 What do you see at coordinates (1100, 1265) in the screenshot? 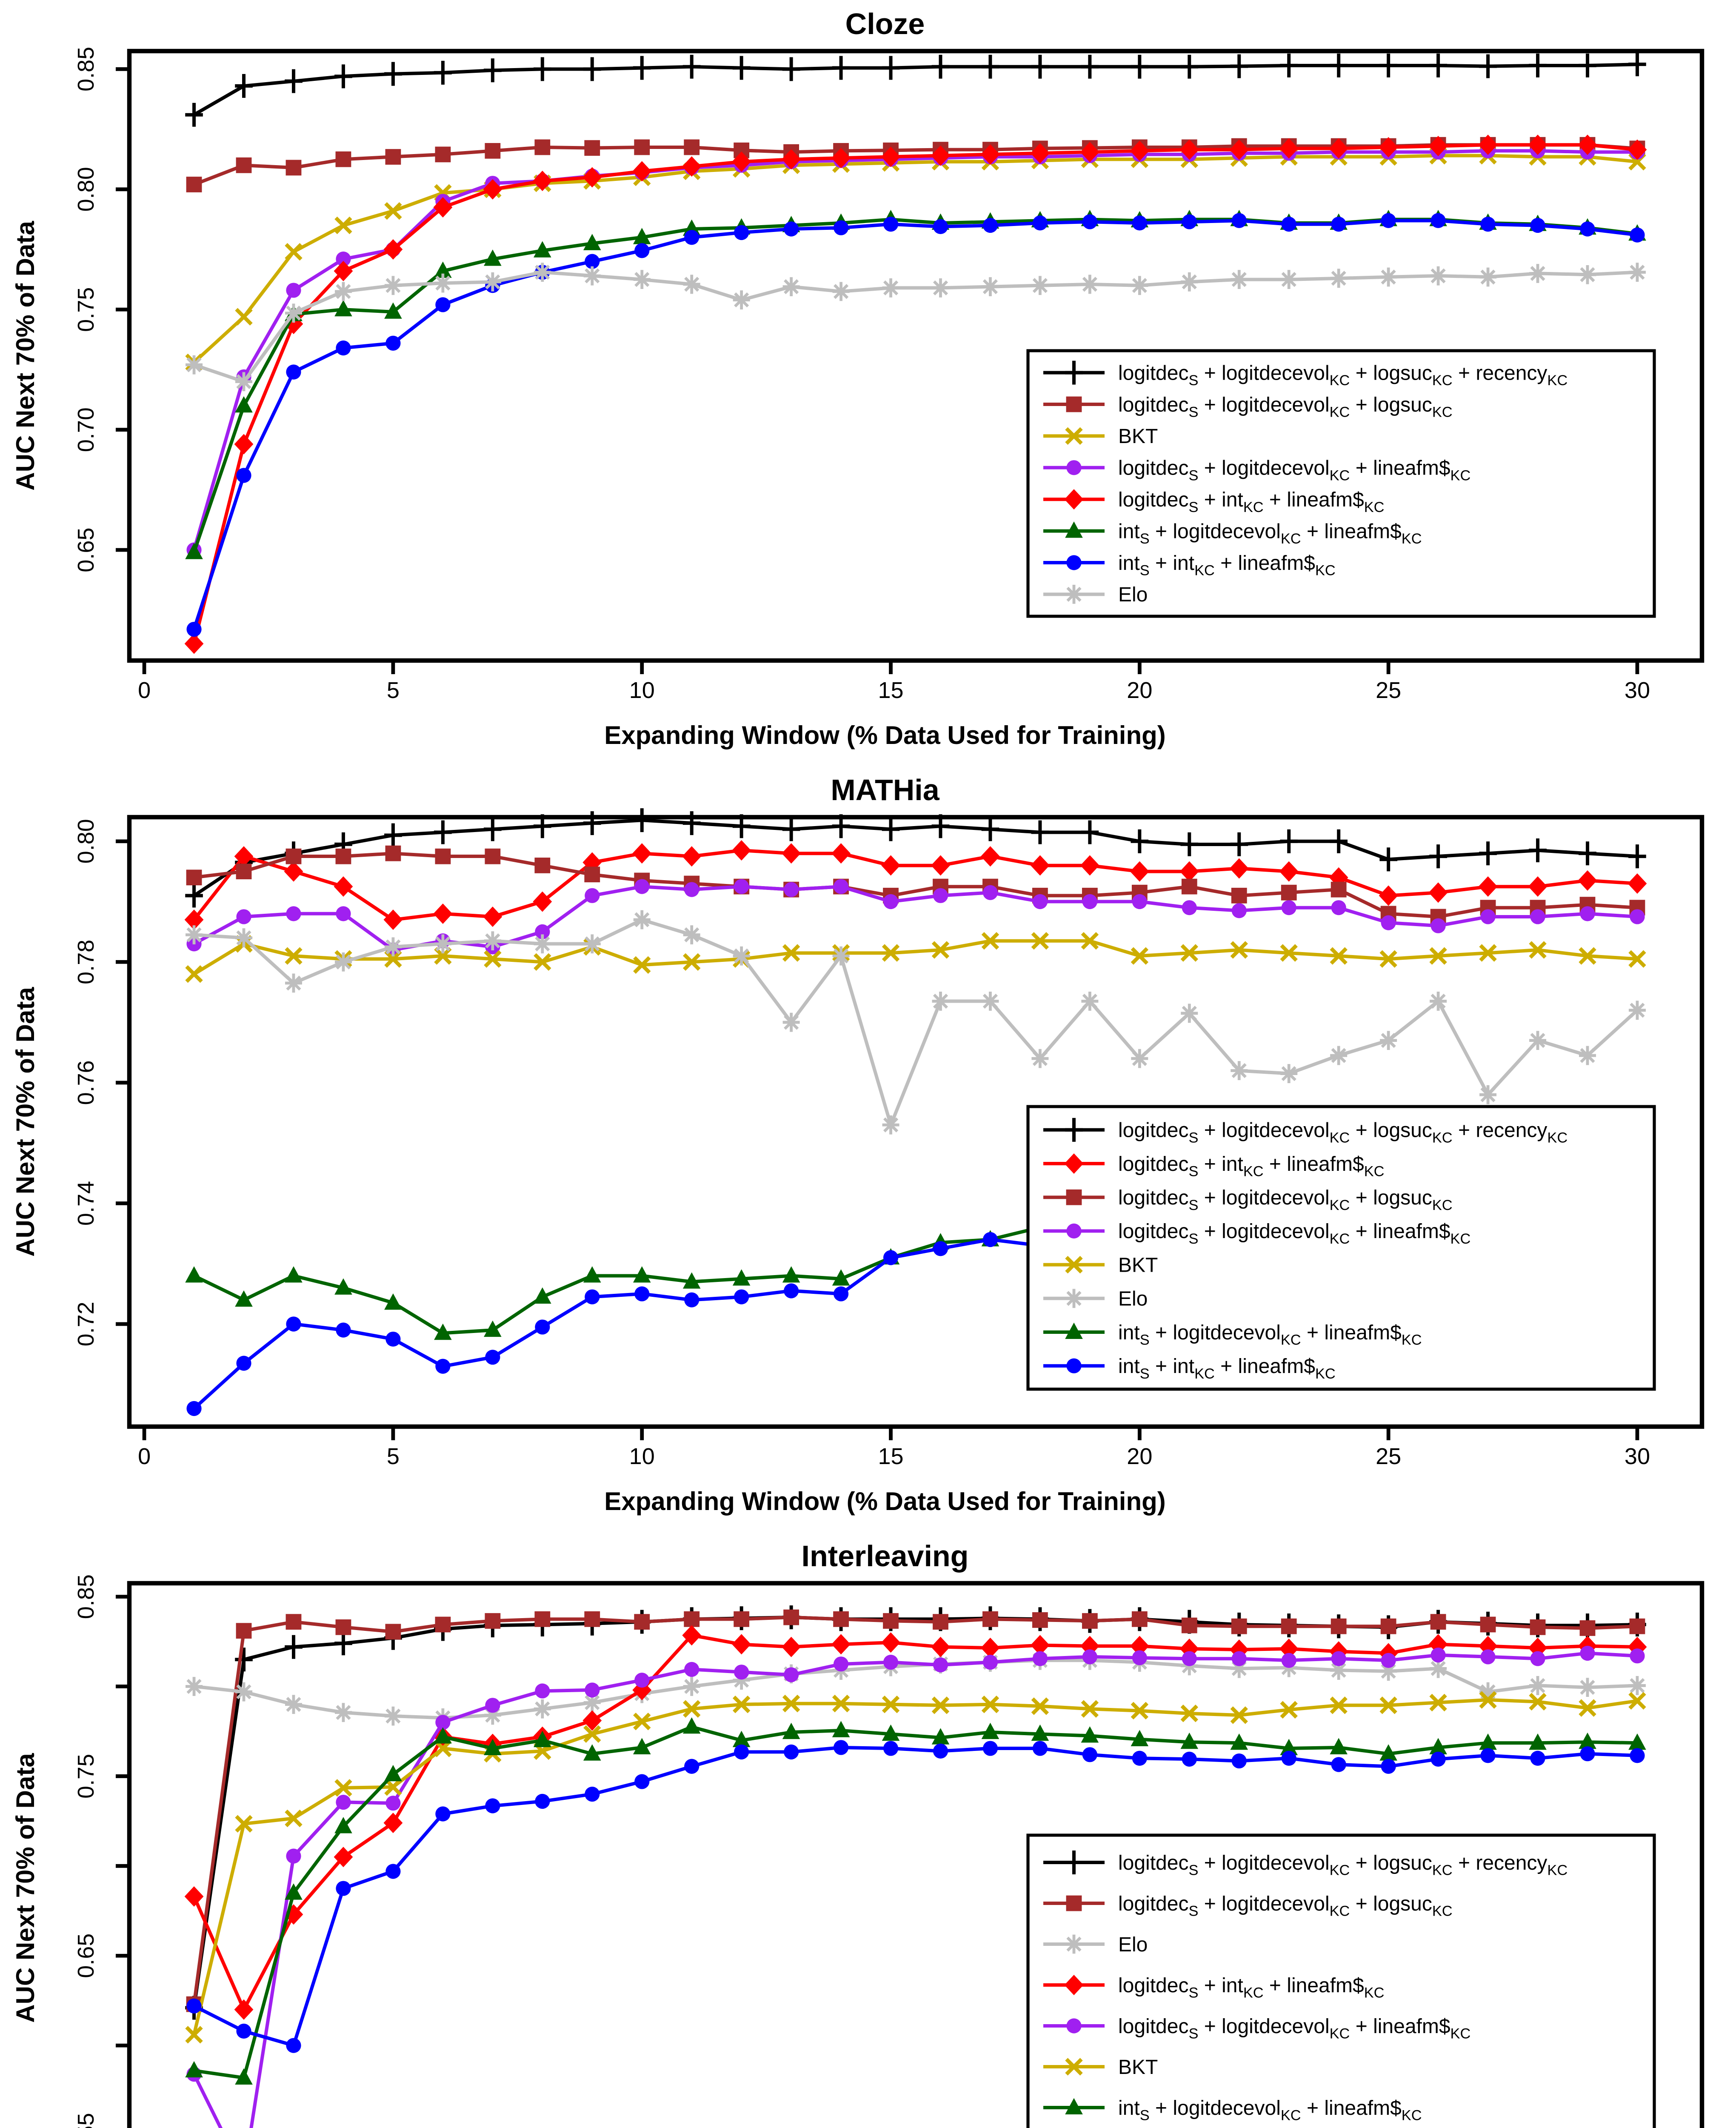
I see `legend-item-bkt: BKT` at bounding box center [1100, 1265].